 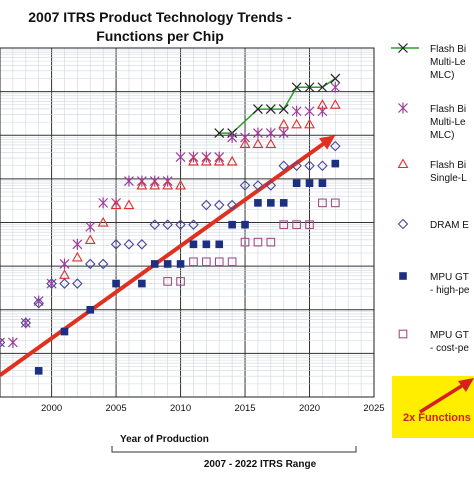 I want to click on range-brace, so click(x=234, y=449).